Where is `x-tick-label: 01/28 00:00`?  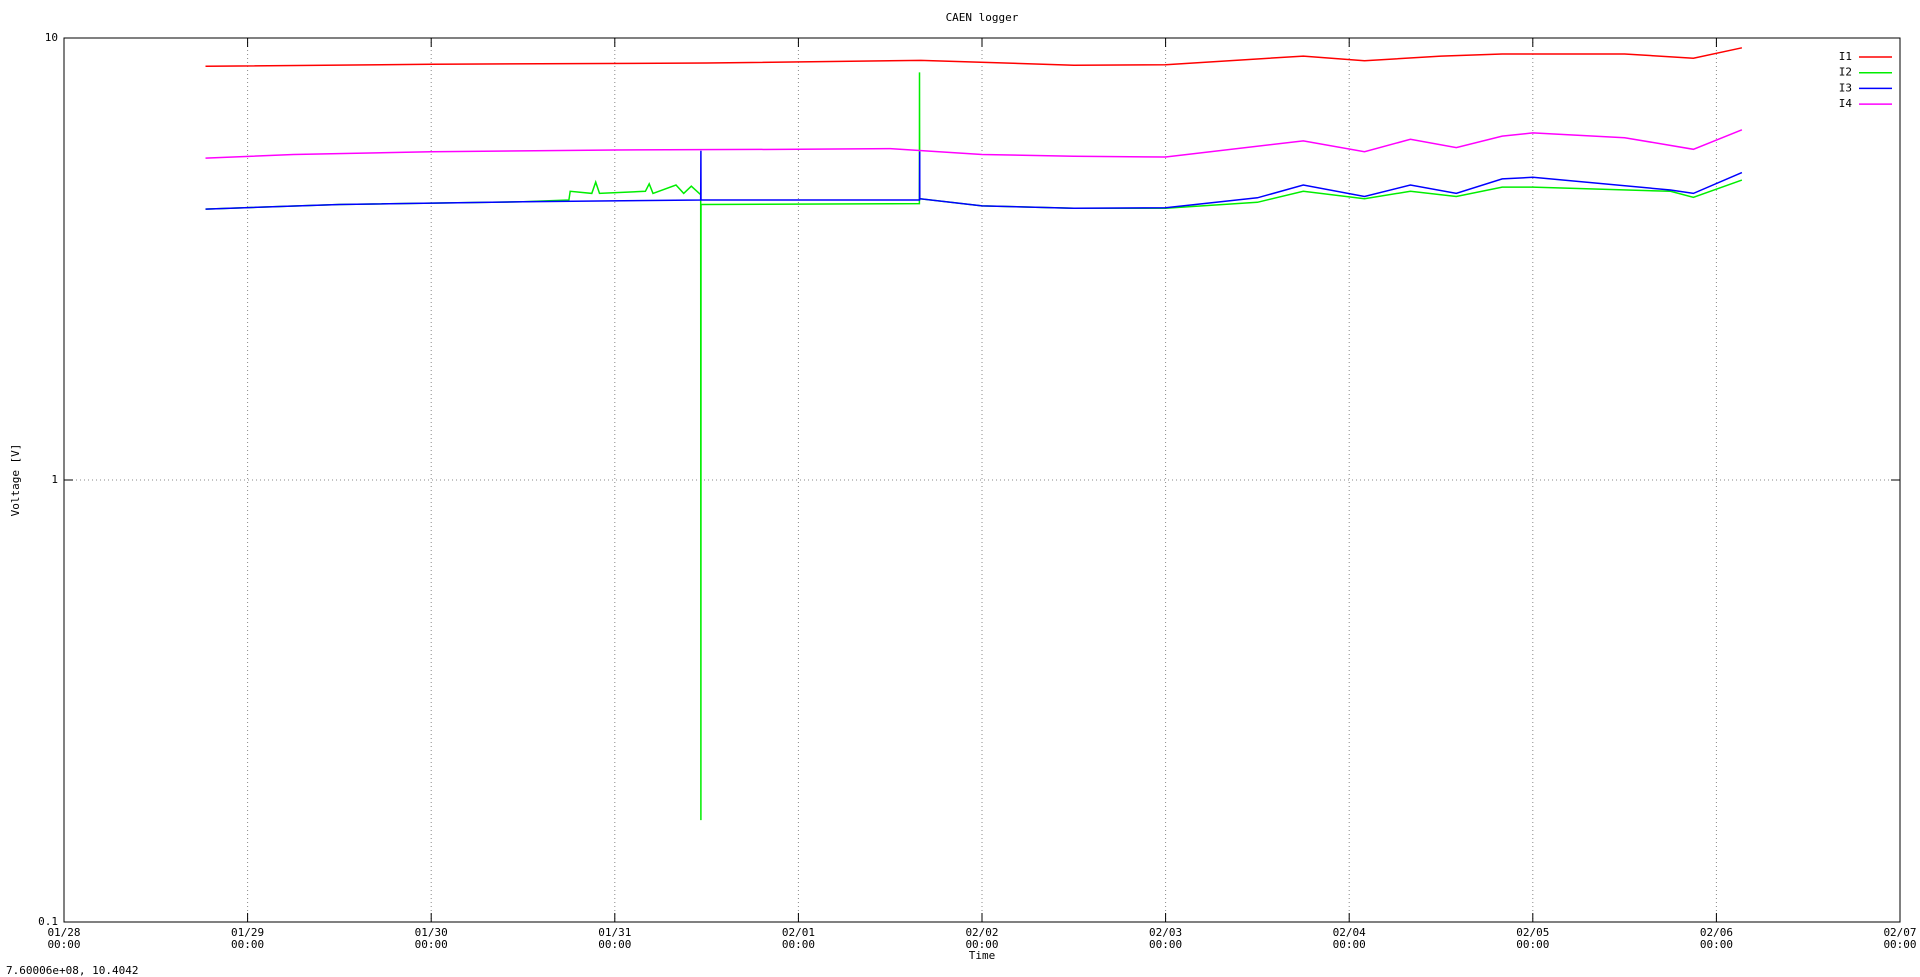 x-tick-label: 01/28 00:00 is located at coordinates (64, 938).